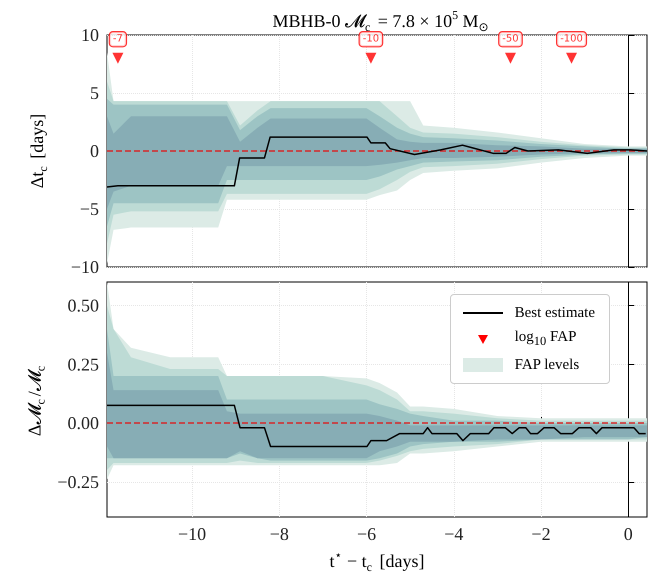 Image resolution: width=654 pixels, height=582 pixels. I want to click on y-tick-label: 0.00, so click(83, 423).